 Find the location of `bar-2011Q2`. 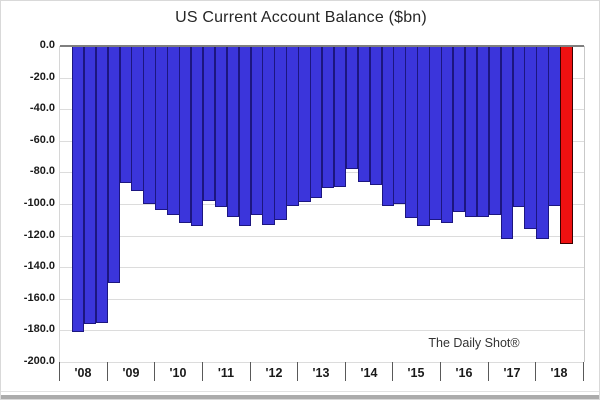

bar-2011Q2 is located at coordinates (221, 126).